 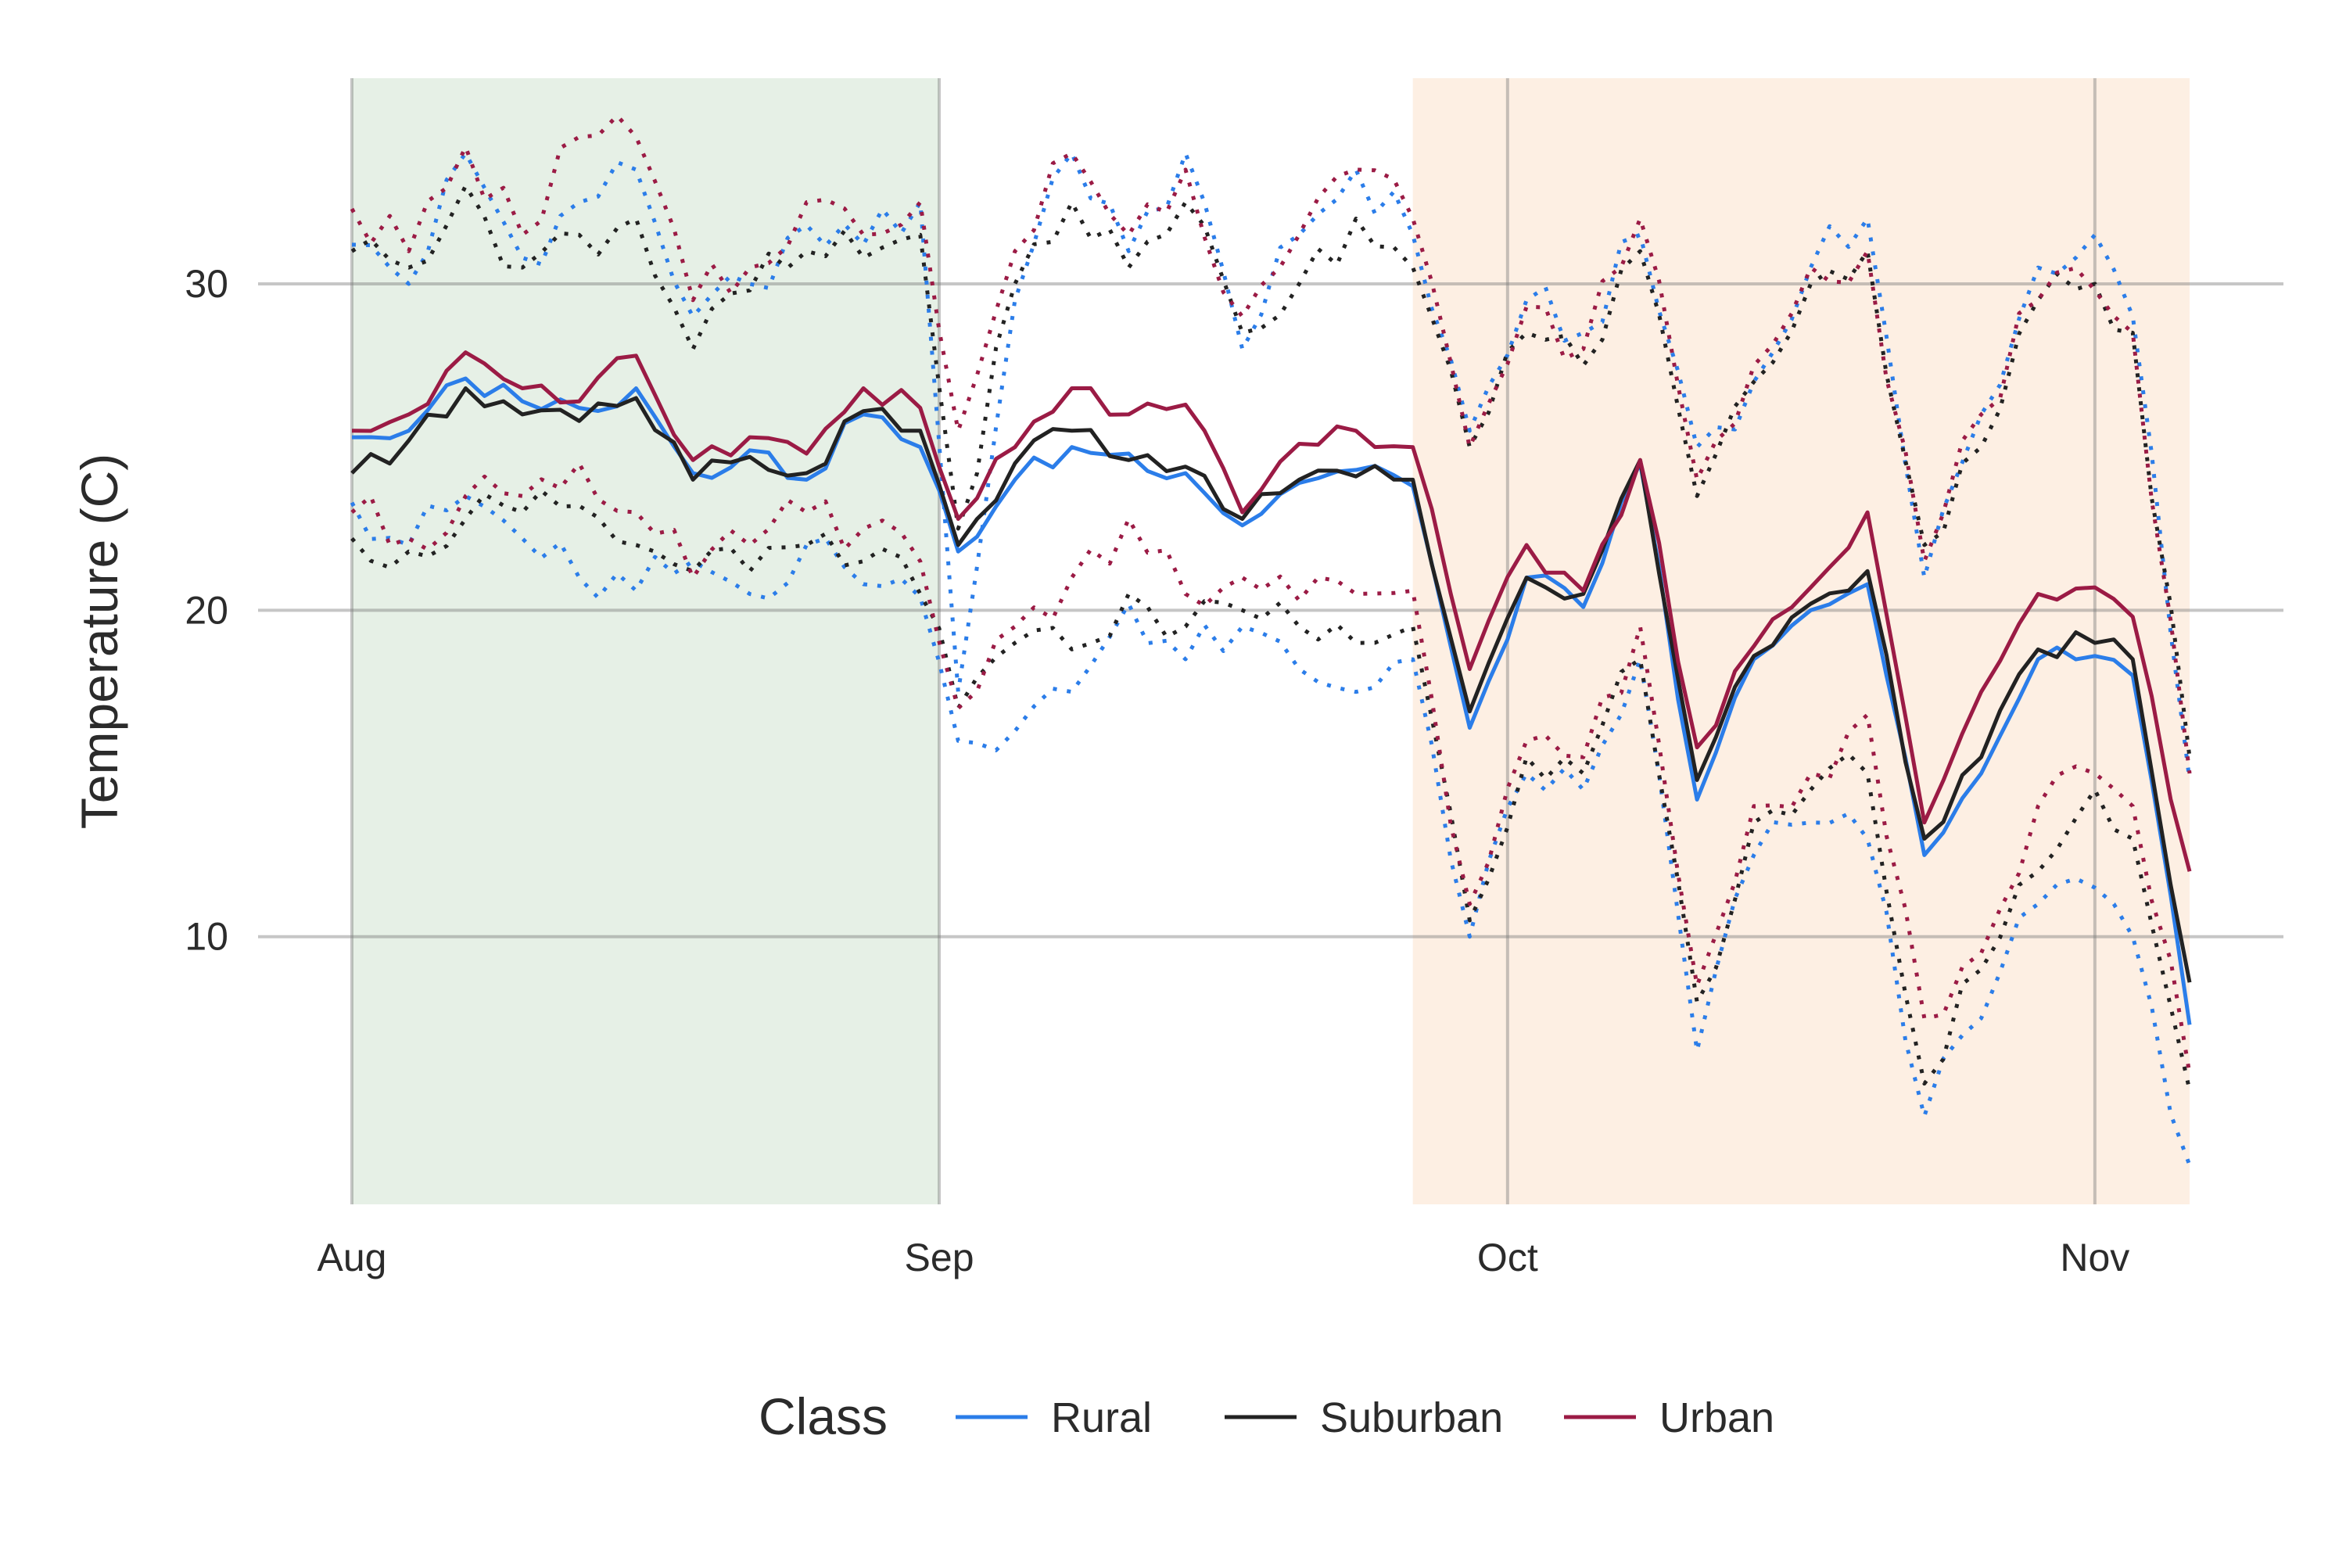 I want to click on x-tick-label-oct: Oct, so click(x=1507, y=1257).